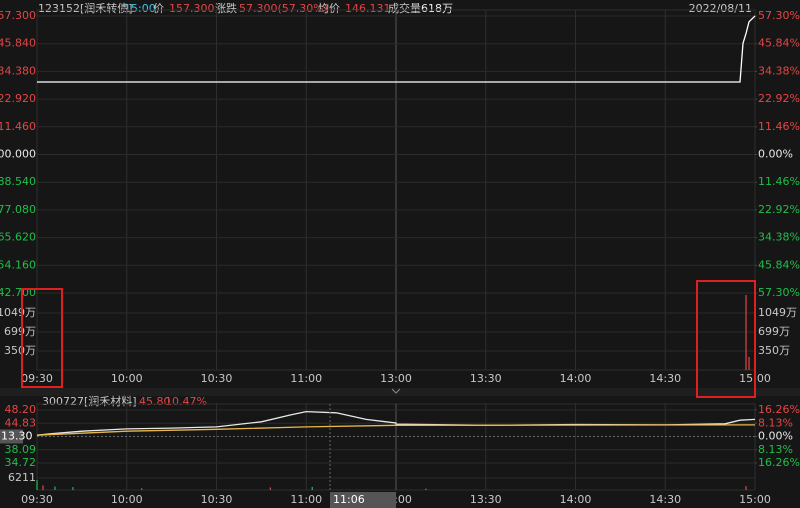 The width and height of the screenshot is (800, 508). Describe the element at coordinates (18, 126) in the screenshot. I see `y-tick-label: 111.460` at that location.